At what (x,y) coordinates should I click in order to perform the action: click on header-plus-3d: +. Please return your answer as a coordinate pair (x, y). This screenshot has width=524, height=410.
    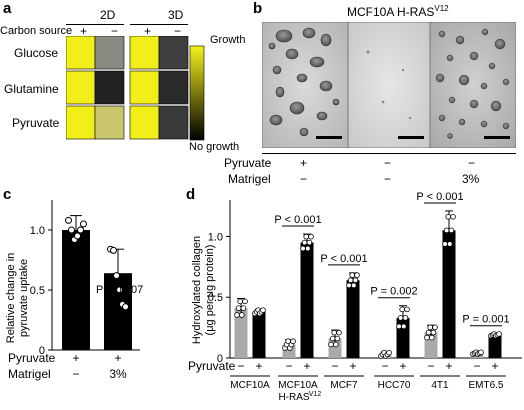
    Looking at the image, I should click on (148, 31).